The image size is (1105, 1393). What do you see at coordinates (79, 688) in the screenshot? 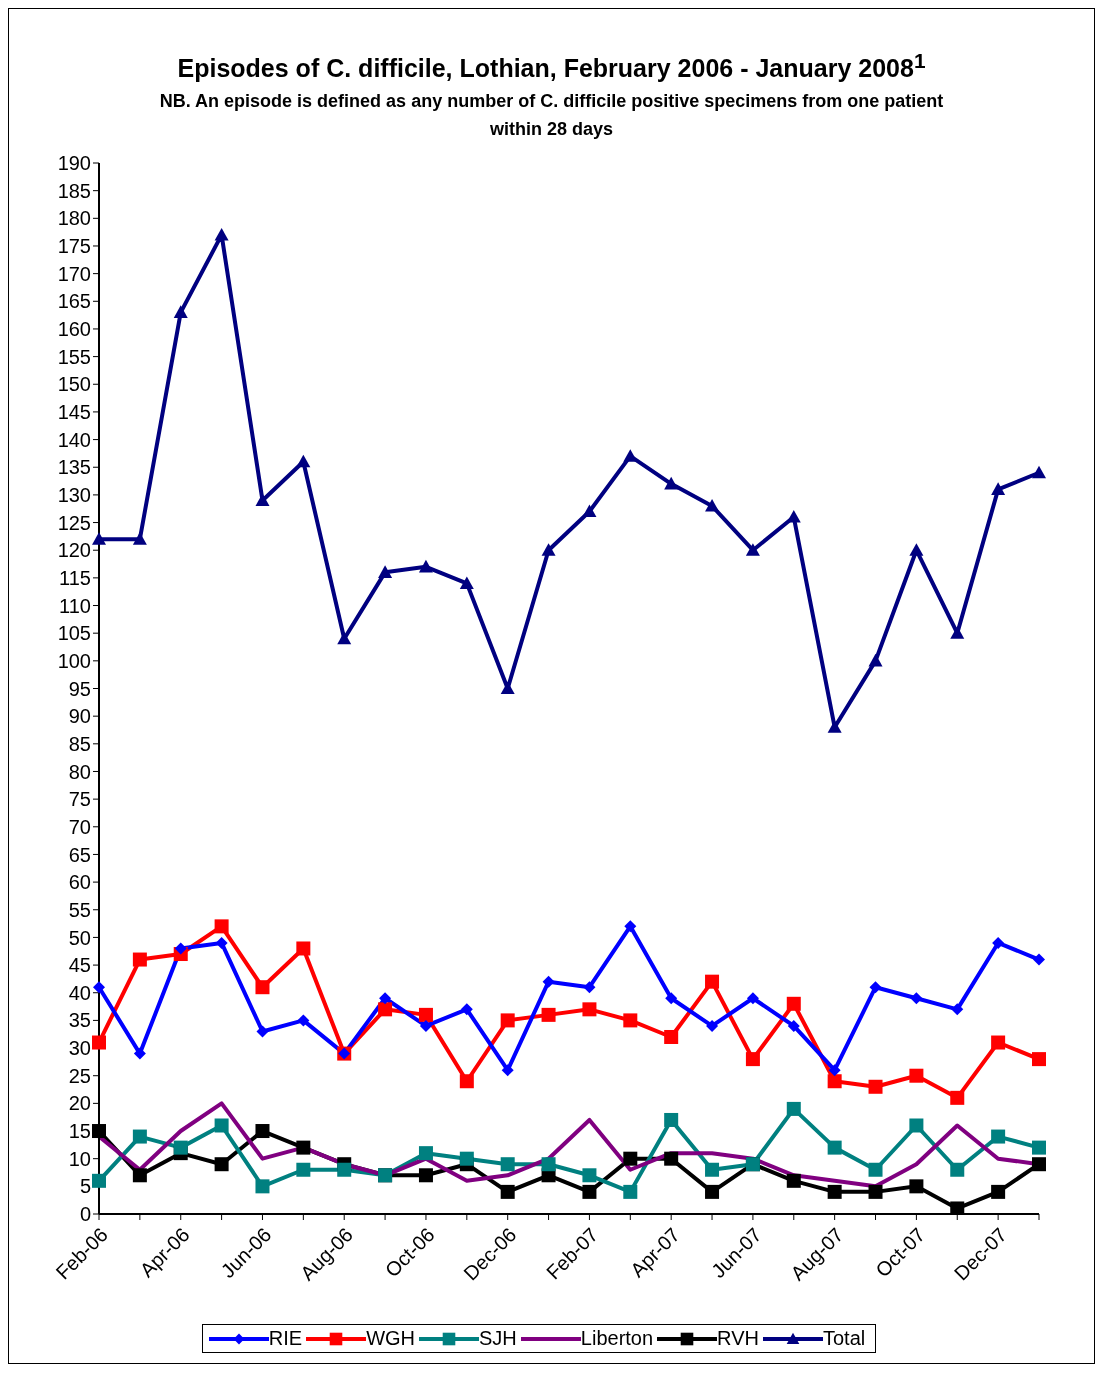
I see `y-tick-label: 95` at bounding box center [79, 688].